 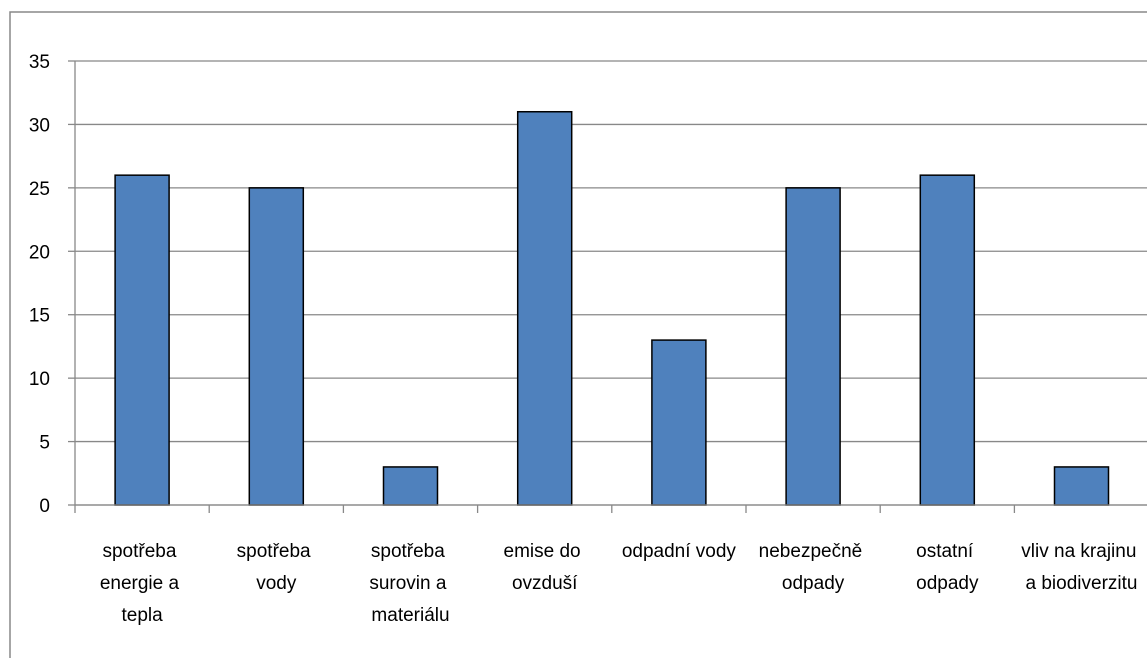 I want to click on x-tick-label: spotřeba energie a tepla, so click(x=142, y=583).